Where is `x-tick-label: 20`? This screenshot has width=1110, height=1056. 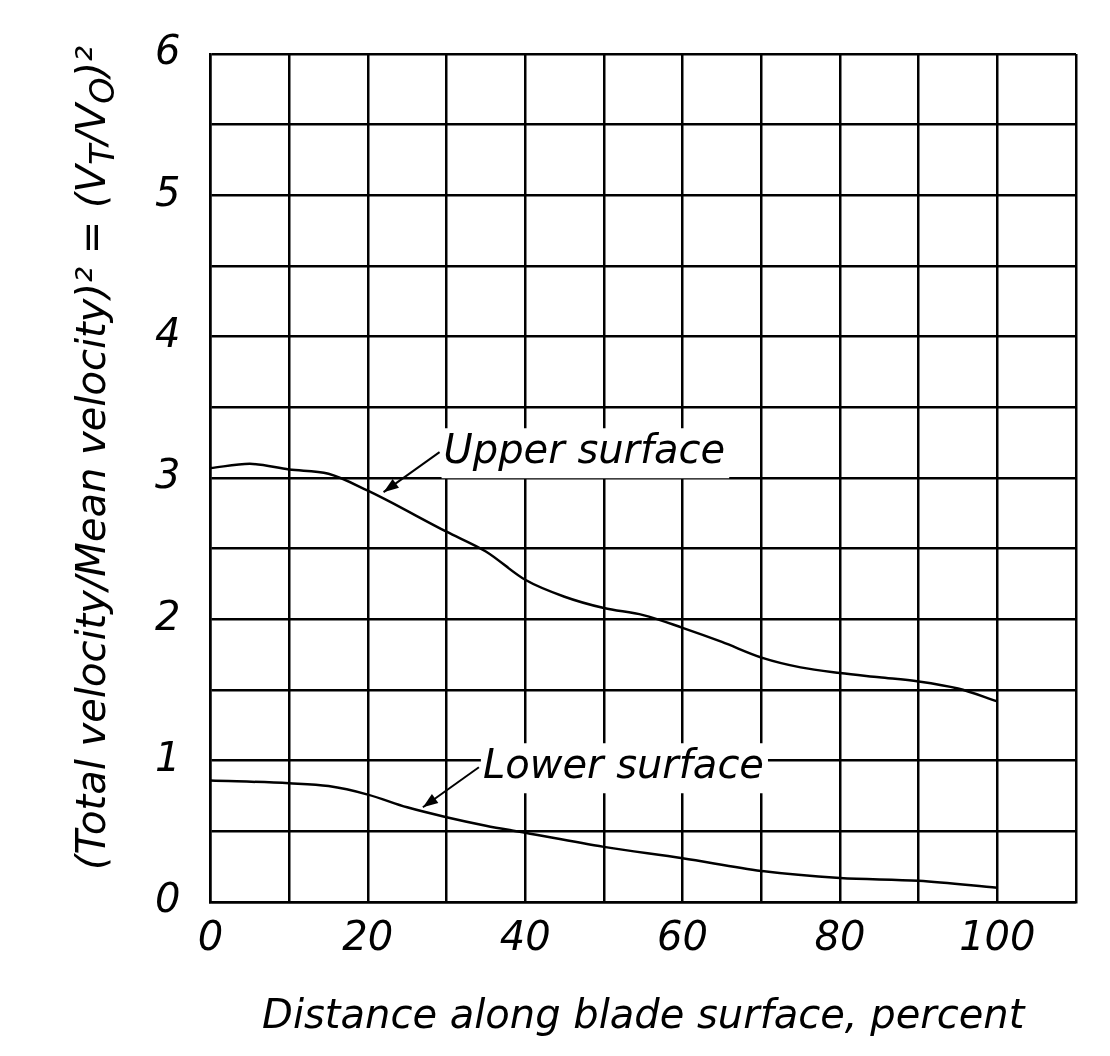
x-tick-label: 20 is located at coordinates (368, 936).